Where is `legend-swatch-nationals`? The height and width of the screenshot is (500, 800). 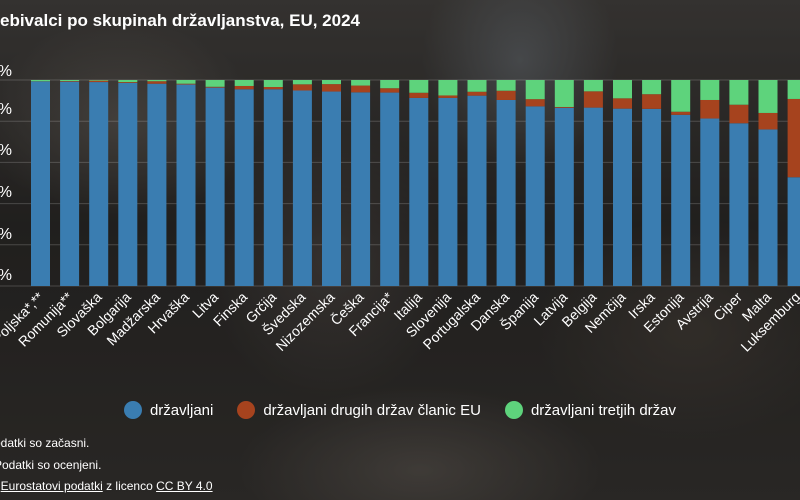
legend-swatch-nationals is located at coordinates (132, 410).